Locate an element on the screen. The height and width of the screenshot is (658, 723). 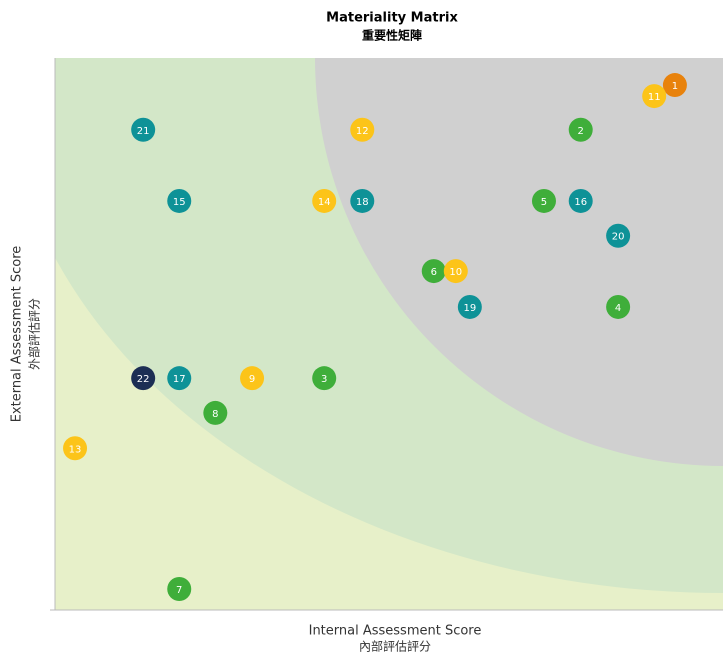
x-axis-label: Internal Assessment Score is located at coordinates (395, 631).